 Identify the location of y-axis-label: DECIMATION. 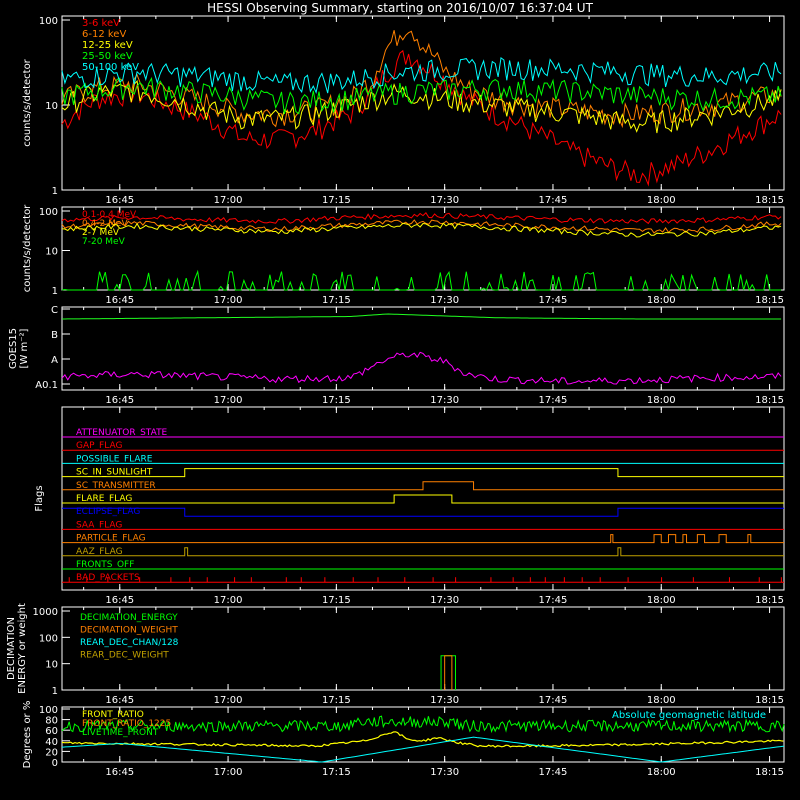
(11, 648).